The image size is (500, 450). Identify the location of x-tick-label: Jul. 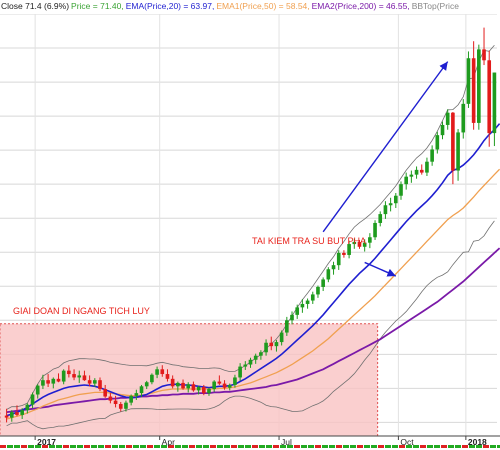
(286, 442).